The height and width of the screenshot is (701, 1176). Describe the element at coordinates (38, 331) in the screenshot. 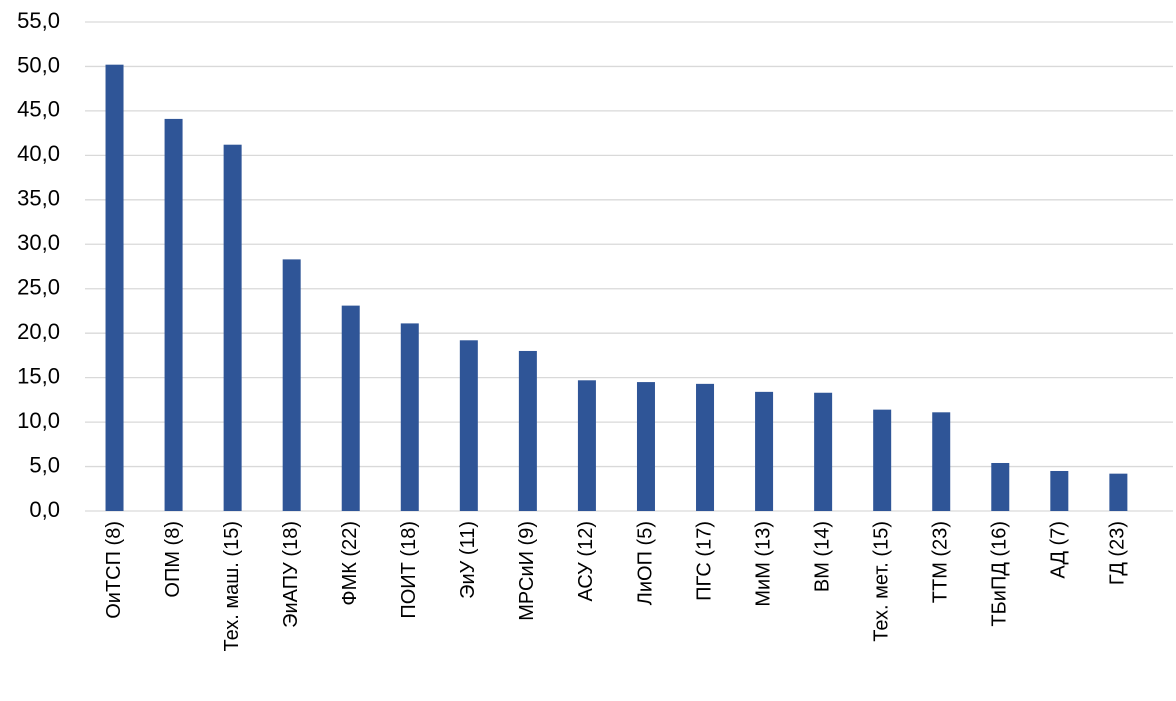

I see `y-tick-label: 20,0` at that location.